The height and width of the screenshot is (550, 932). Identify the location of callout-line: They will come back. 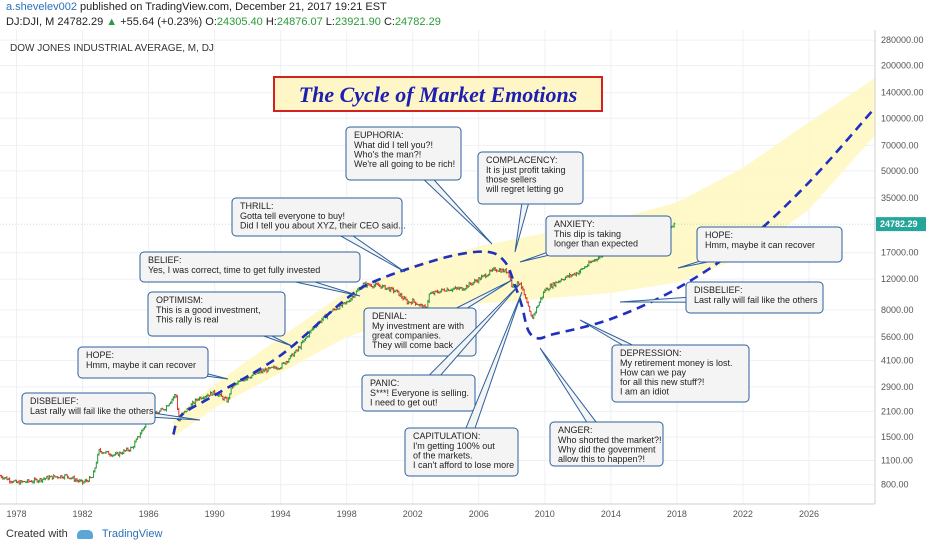
(413, 345).